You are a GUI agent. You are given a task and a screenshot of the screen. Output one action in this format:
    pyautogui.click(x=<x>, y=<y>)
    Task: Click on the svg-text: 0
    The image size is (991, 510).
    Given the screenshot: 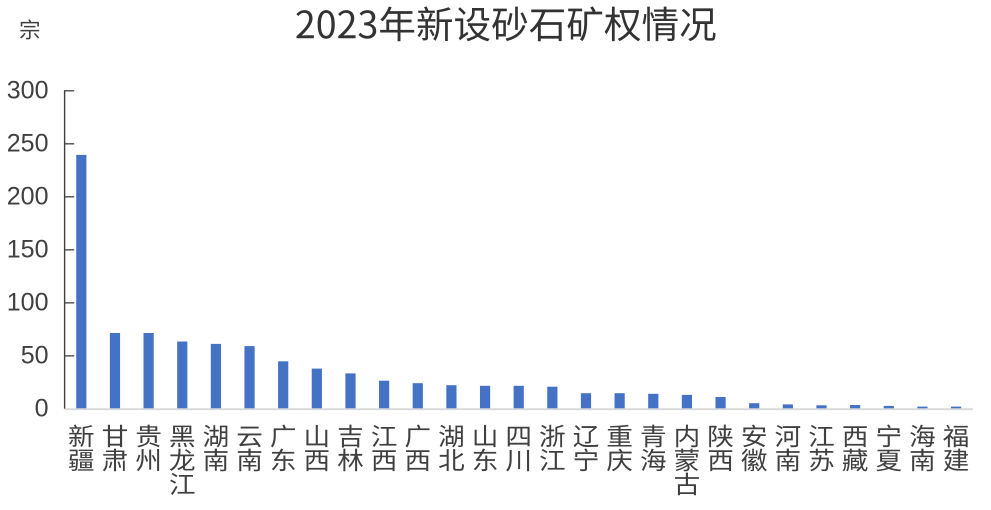 What is the action you would take?
    pyautogui.click(x=42, y=409)
    